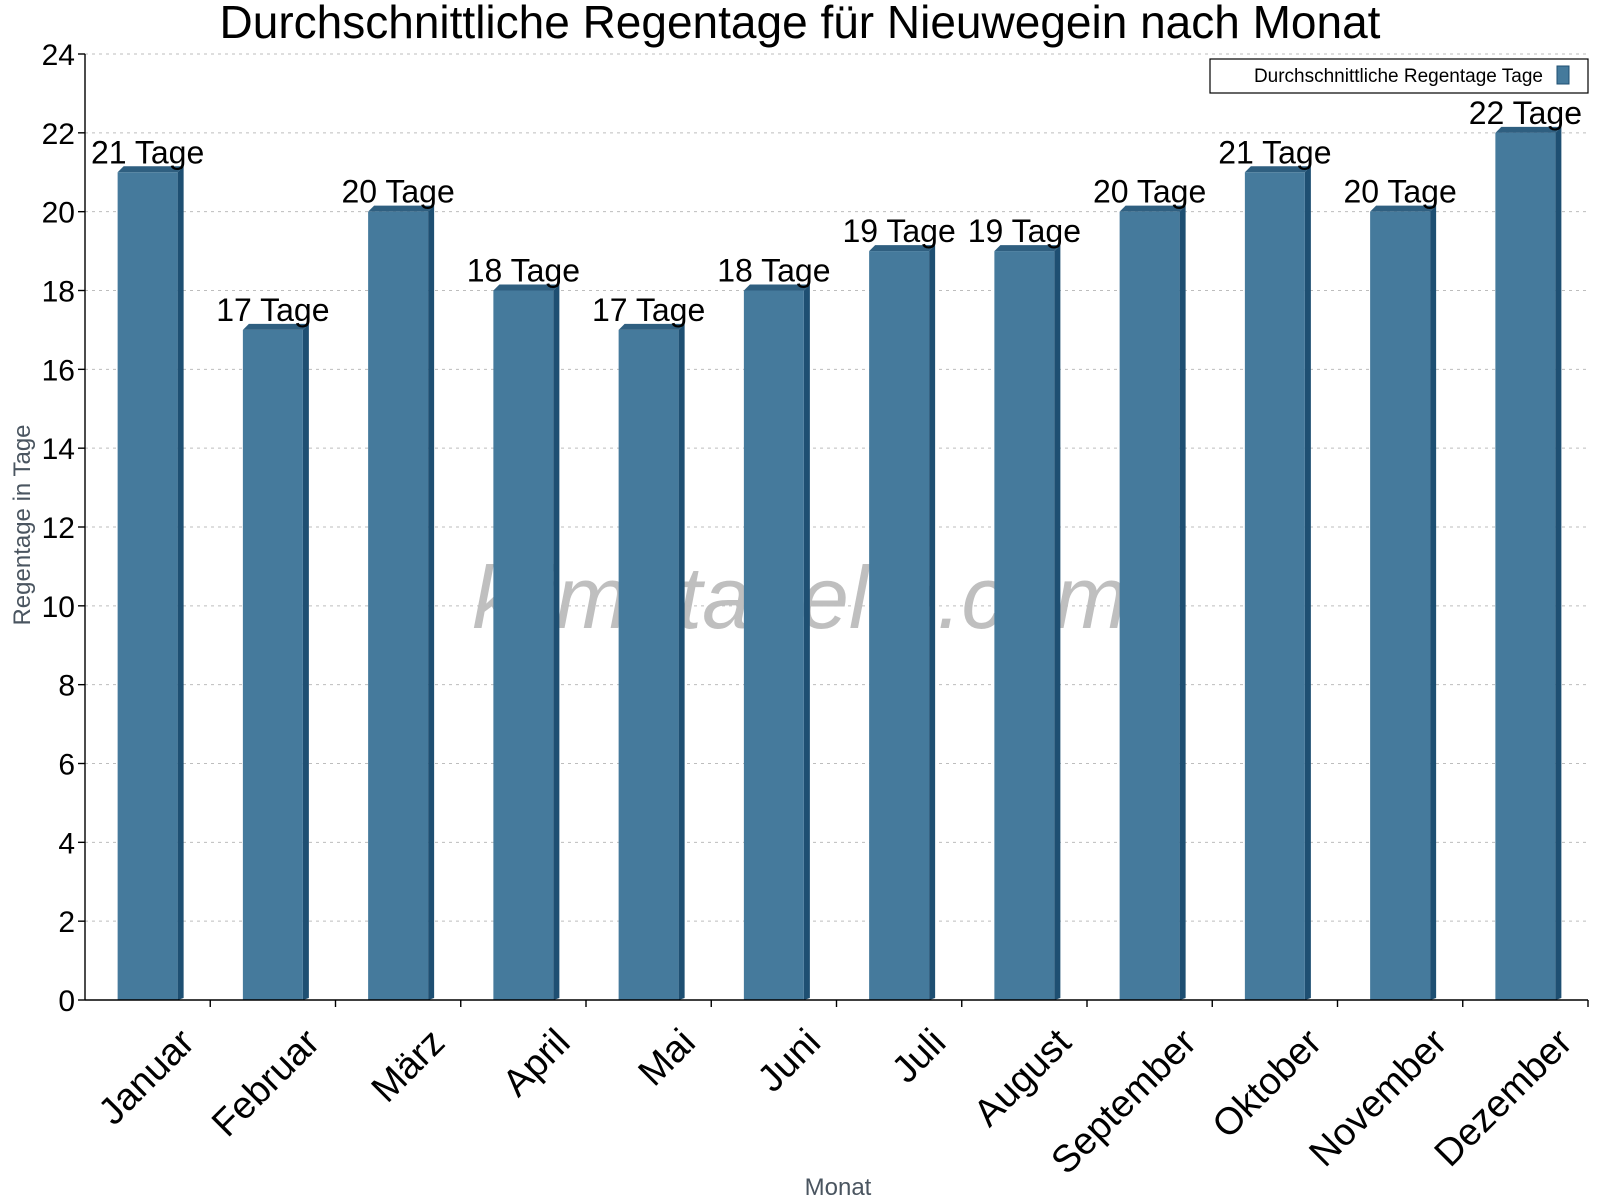 The height and width of the screenshot is (1200, 1600). What do you see at coordinates (408, 1065) in the screenshot?
I see `x-tick-label: März` at bounding box center [408, 1065].